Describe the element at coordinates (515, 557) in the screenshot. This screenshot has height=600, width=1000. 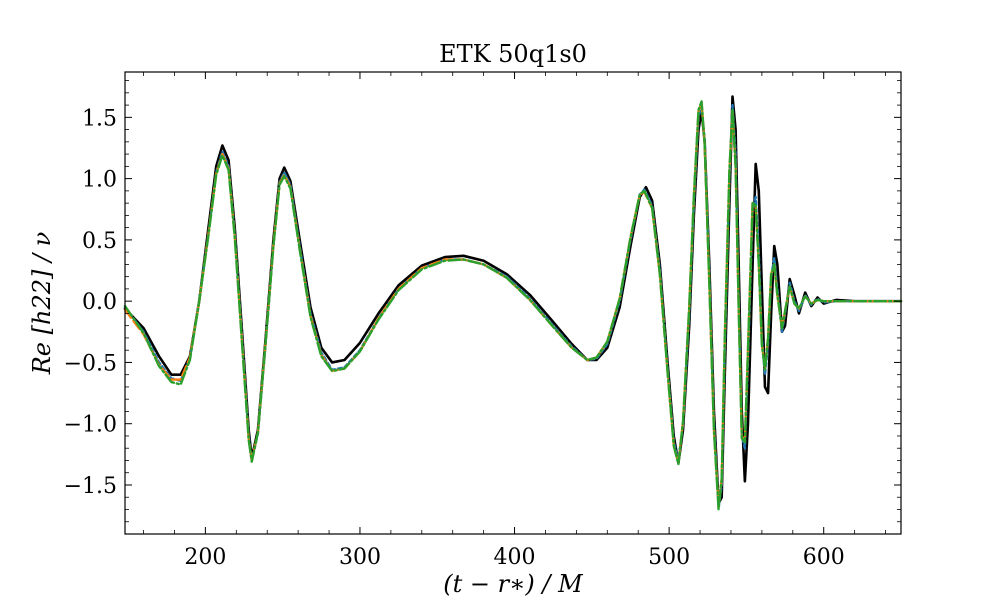
I see `x-tick-label: 400` at that location.